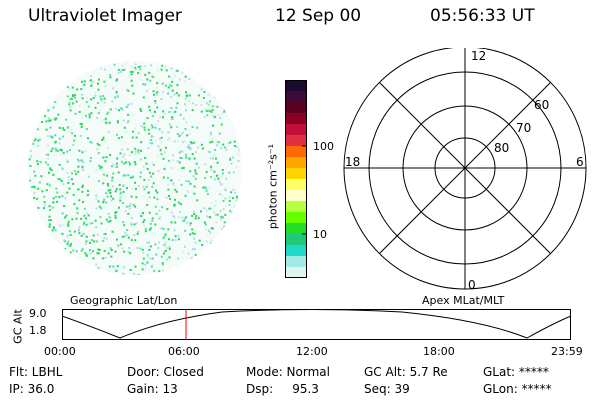 The width and height of the screenshot is (600, 400). I want to click on apex-mlat-mlt-title: Apex MLat/MLT, so click(463, 300).